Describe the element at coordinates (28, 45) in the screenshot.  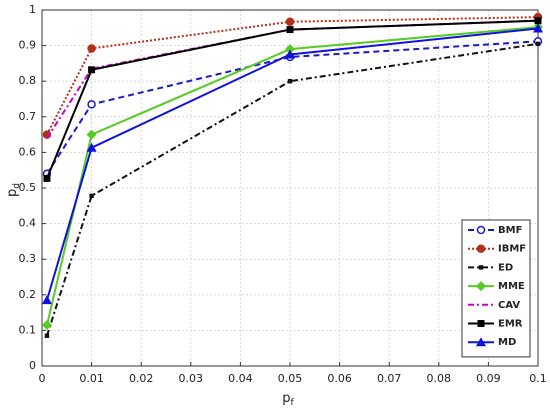
I see `y-tick-label: 0.9` at that location.